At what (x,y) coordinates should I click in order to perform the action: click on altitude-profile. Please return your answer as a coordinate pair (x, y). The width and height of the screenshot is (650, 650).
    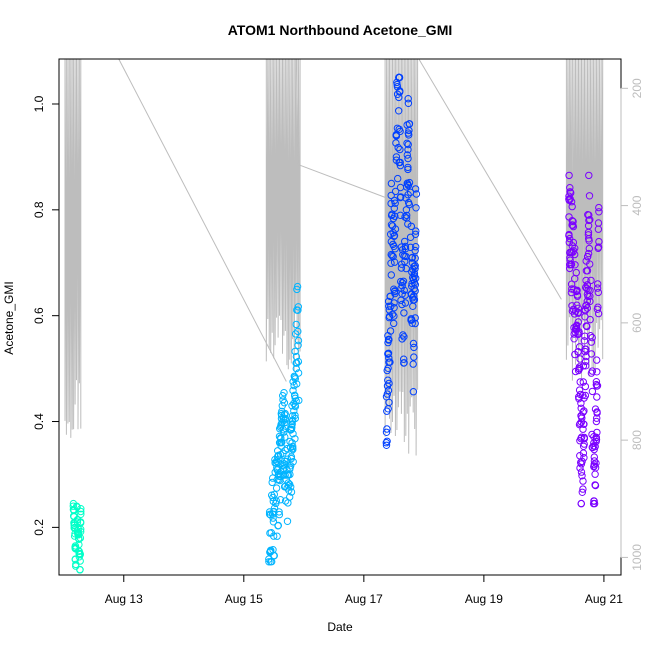
    Looking at the image, I should click on (283, 214).